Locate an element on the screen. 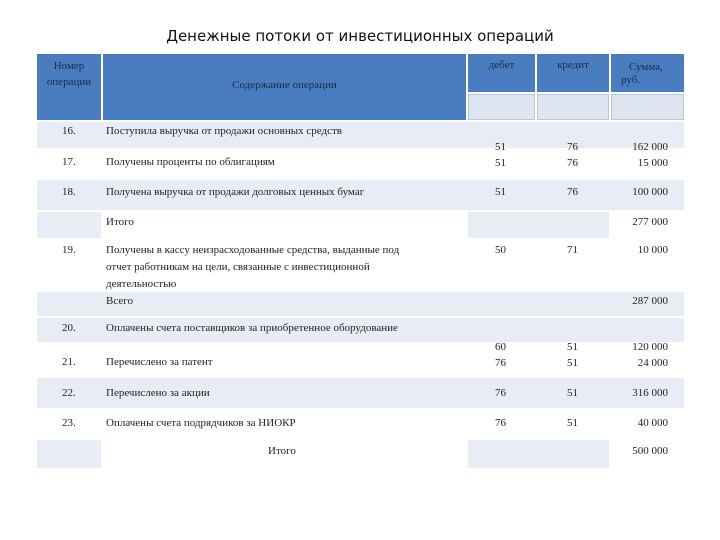 This screenshot has width=720, height=540. credit-19: 71 is located at coordinates (572, 250).